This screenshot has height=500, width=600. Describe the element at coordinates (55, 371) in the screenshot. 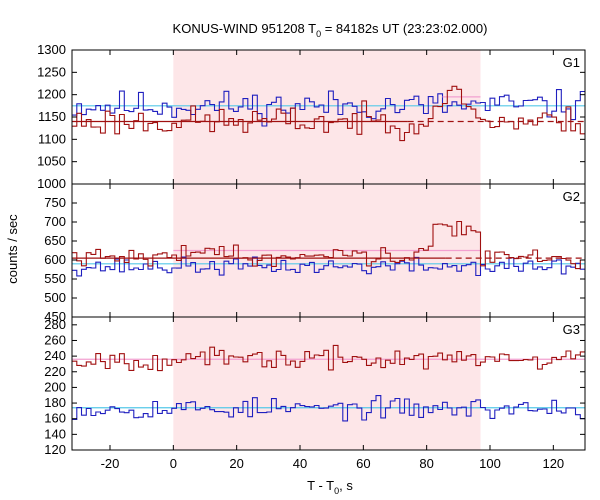

I see `y-tick-label: 220` at that location.